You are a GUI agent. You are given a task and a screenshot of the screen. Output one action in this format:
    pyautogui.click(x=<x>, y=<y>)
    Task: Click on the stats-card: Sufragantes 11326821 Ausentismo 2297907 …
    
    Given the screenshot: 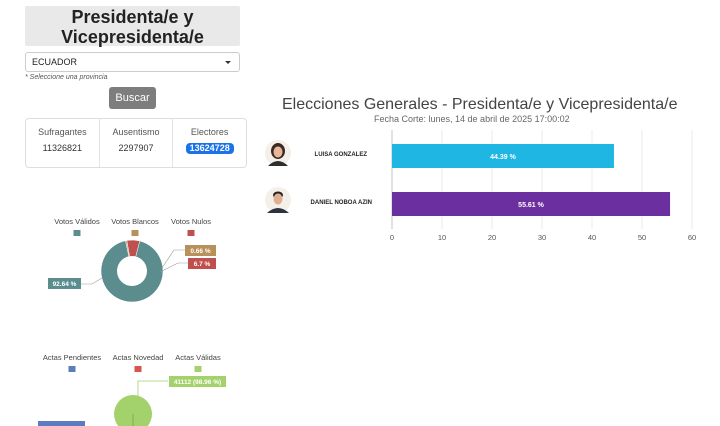 What is the action you would take?
    pyautogui.click(x=136, y=143)
    